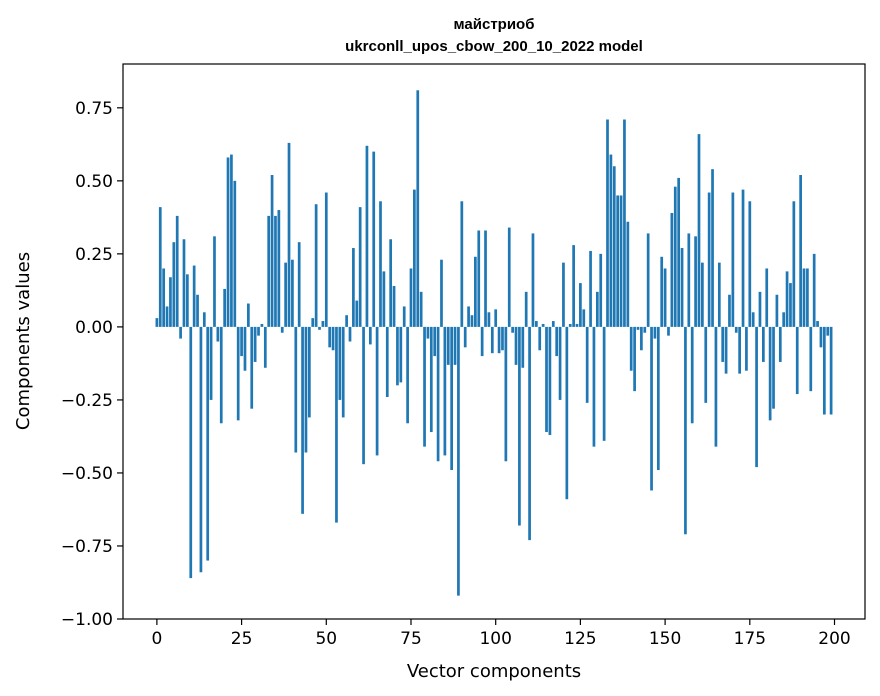  Describe the element at coordinates (87, 474) in the screenshot. I see `y-tick-label: −0.50` at that location.